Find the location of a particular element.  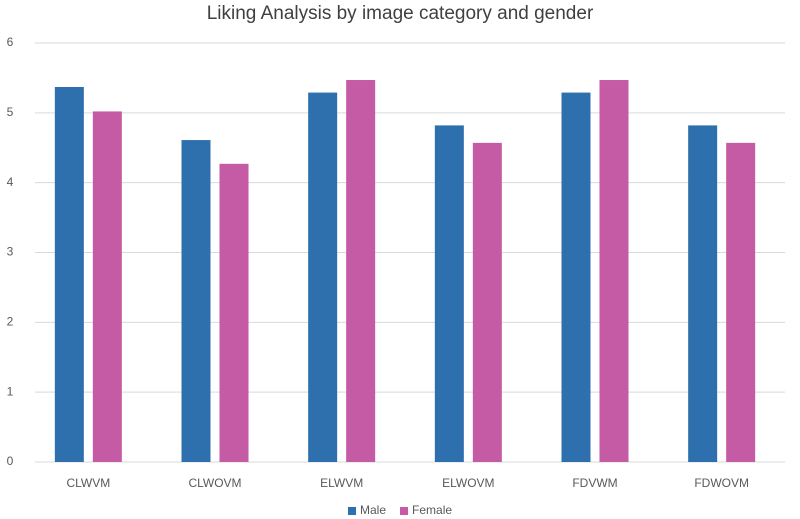

legend-label: Female is located at coordinates (432, 510).